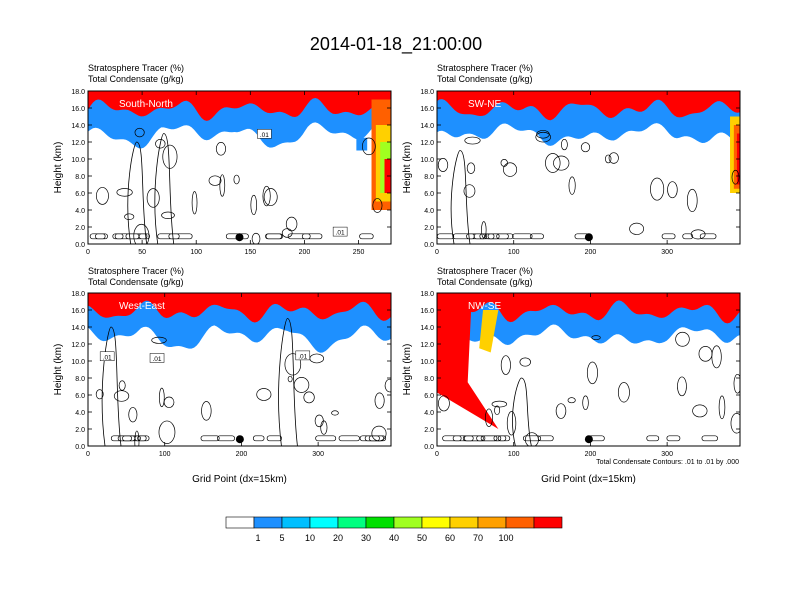 The image size is (792, 612). I want to click on colorbar-label: 70, so click(478, 538).